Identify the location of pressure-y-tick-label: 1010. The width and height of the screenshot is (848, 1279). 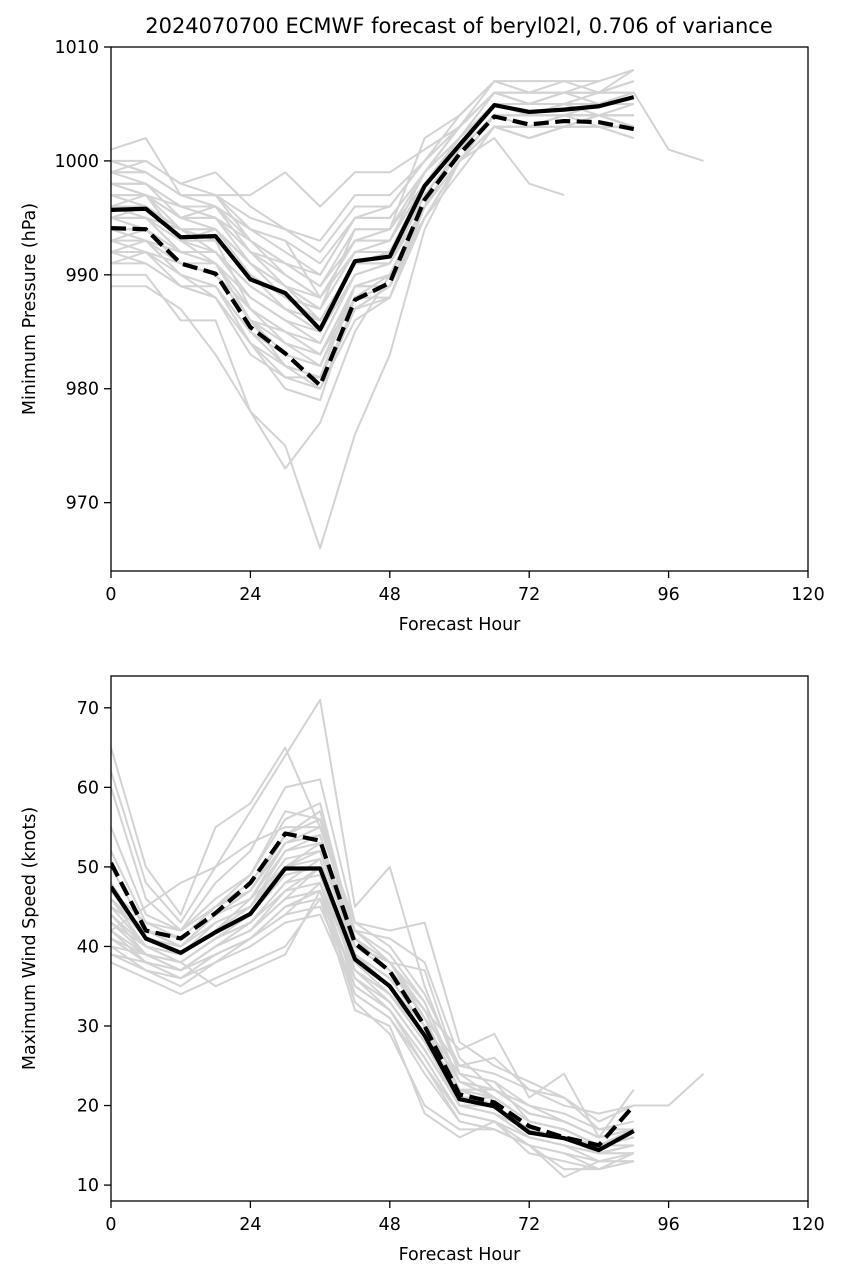
(76, 48).